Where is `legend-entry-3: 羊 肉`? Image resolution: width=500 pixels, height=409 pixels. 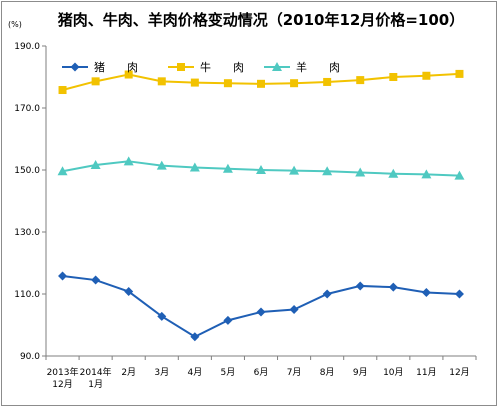 legend-entry-3: 羊 肉 is located at coordinates (302, 67).